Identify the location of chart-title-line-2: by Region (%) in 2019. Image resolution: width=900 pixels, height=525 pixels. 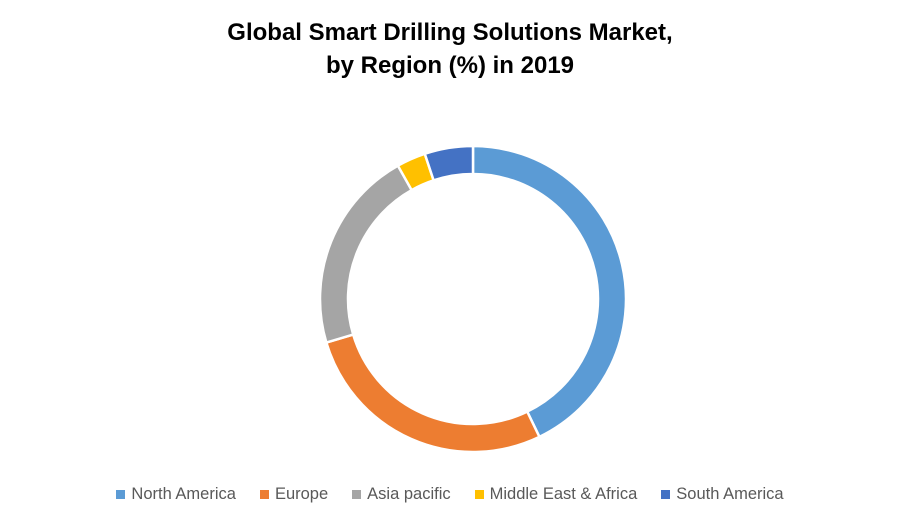
(450, 65).